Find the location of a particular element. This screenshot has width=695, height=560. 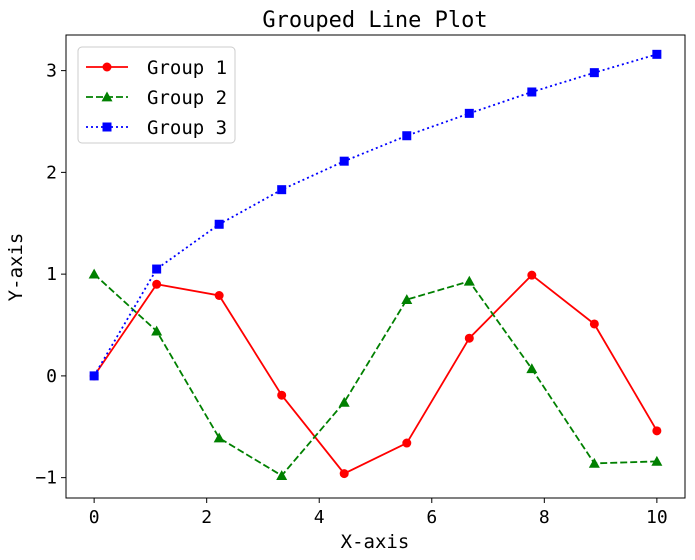

x-tick-label: 8 is located at coordinates (544, 517).